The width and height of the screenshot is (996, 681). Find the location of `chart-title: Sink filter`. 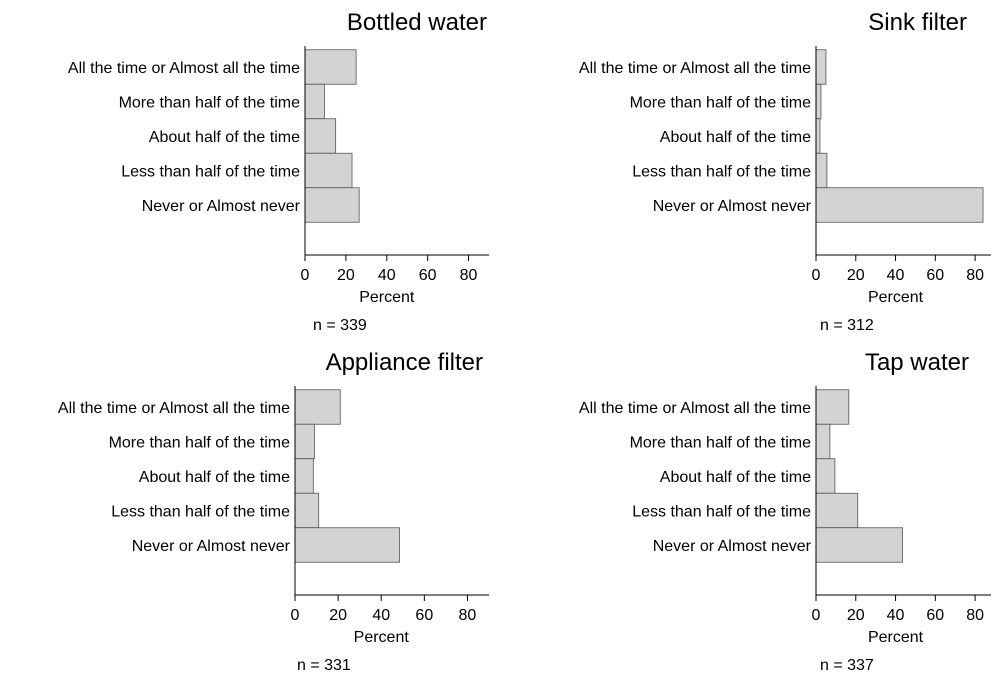

chart-title: Sink filter is located at coordinates (917, 22).